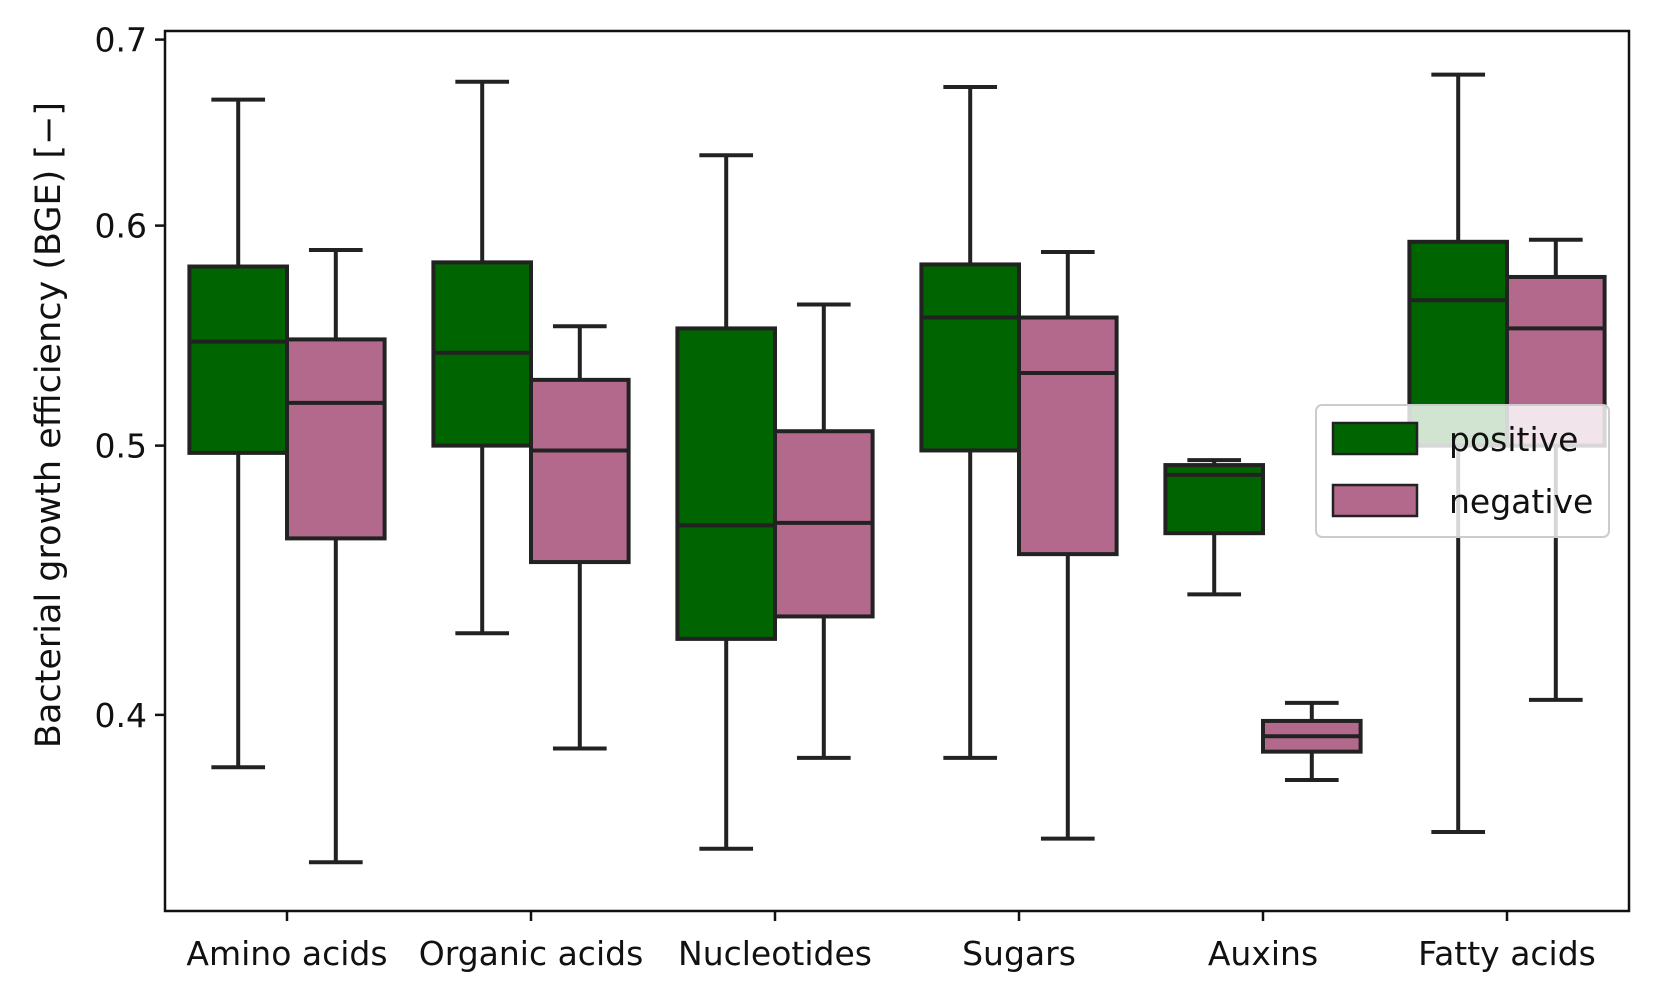 This screenshot has width=1653, height=1005. Describe the element at coordinates (1263, 953) in the screenshot. I see `x-tick-label: Auxins` at that location.